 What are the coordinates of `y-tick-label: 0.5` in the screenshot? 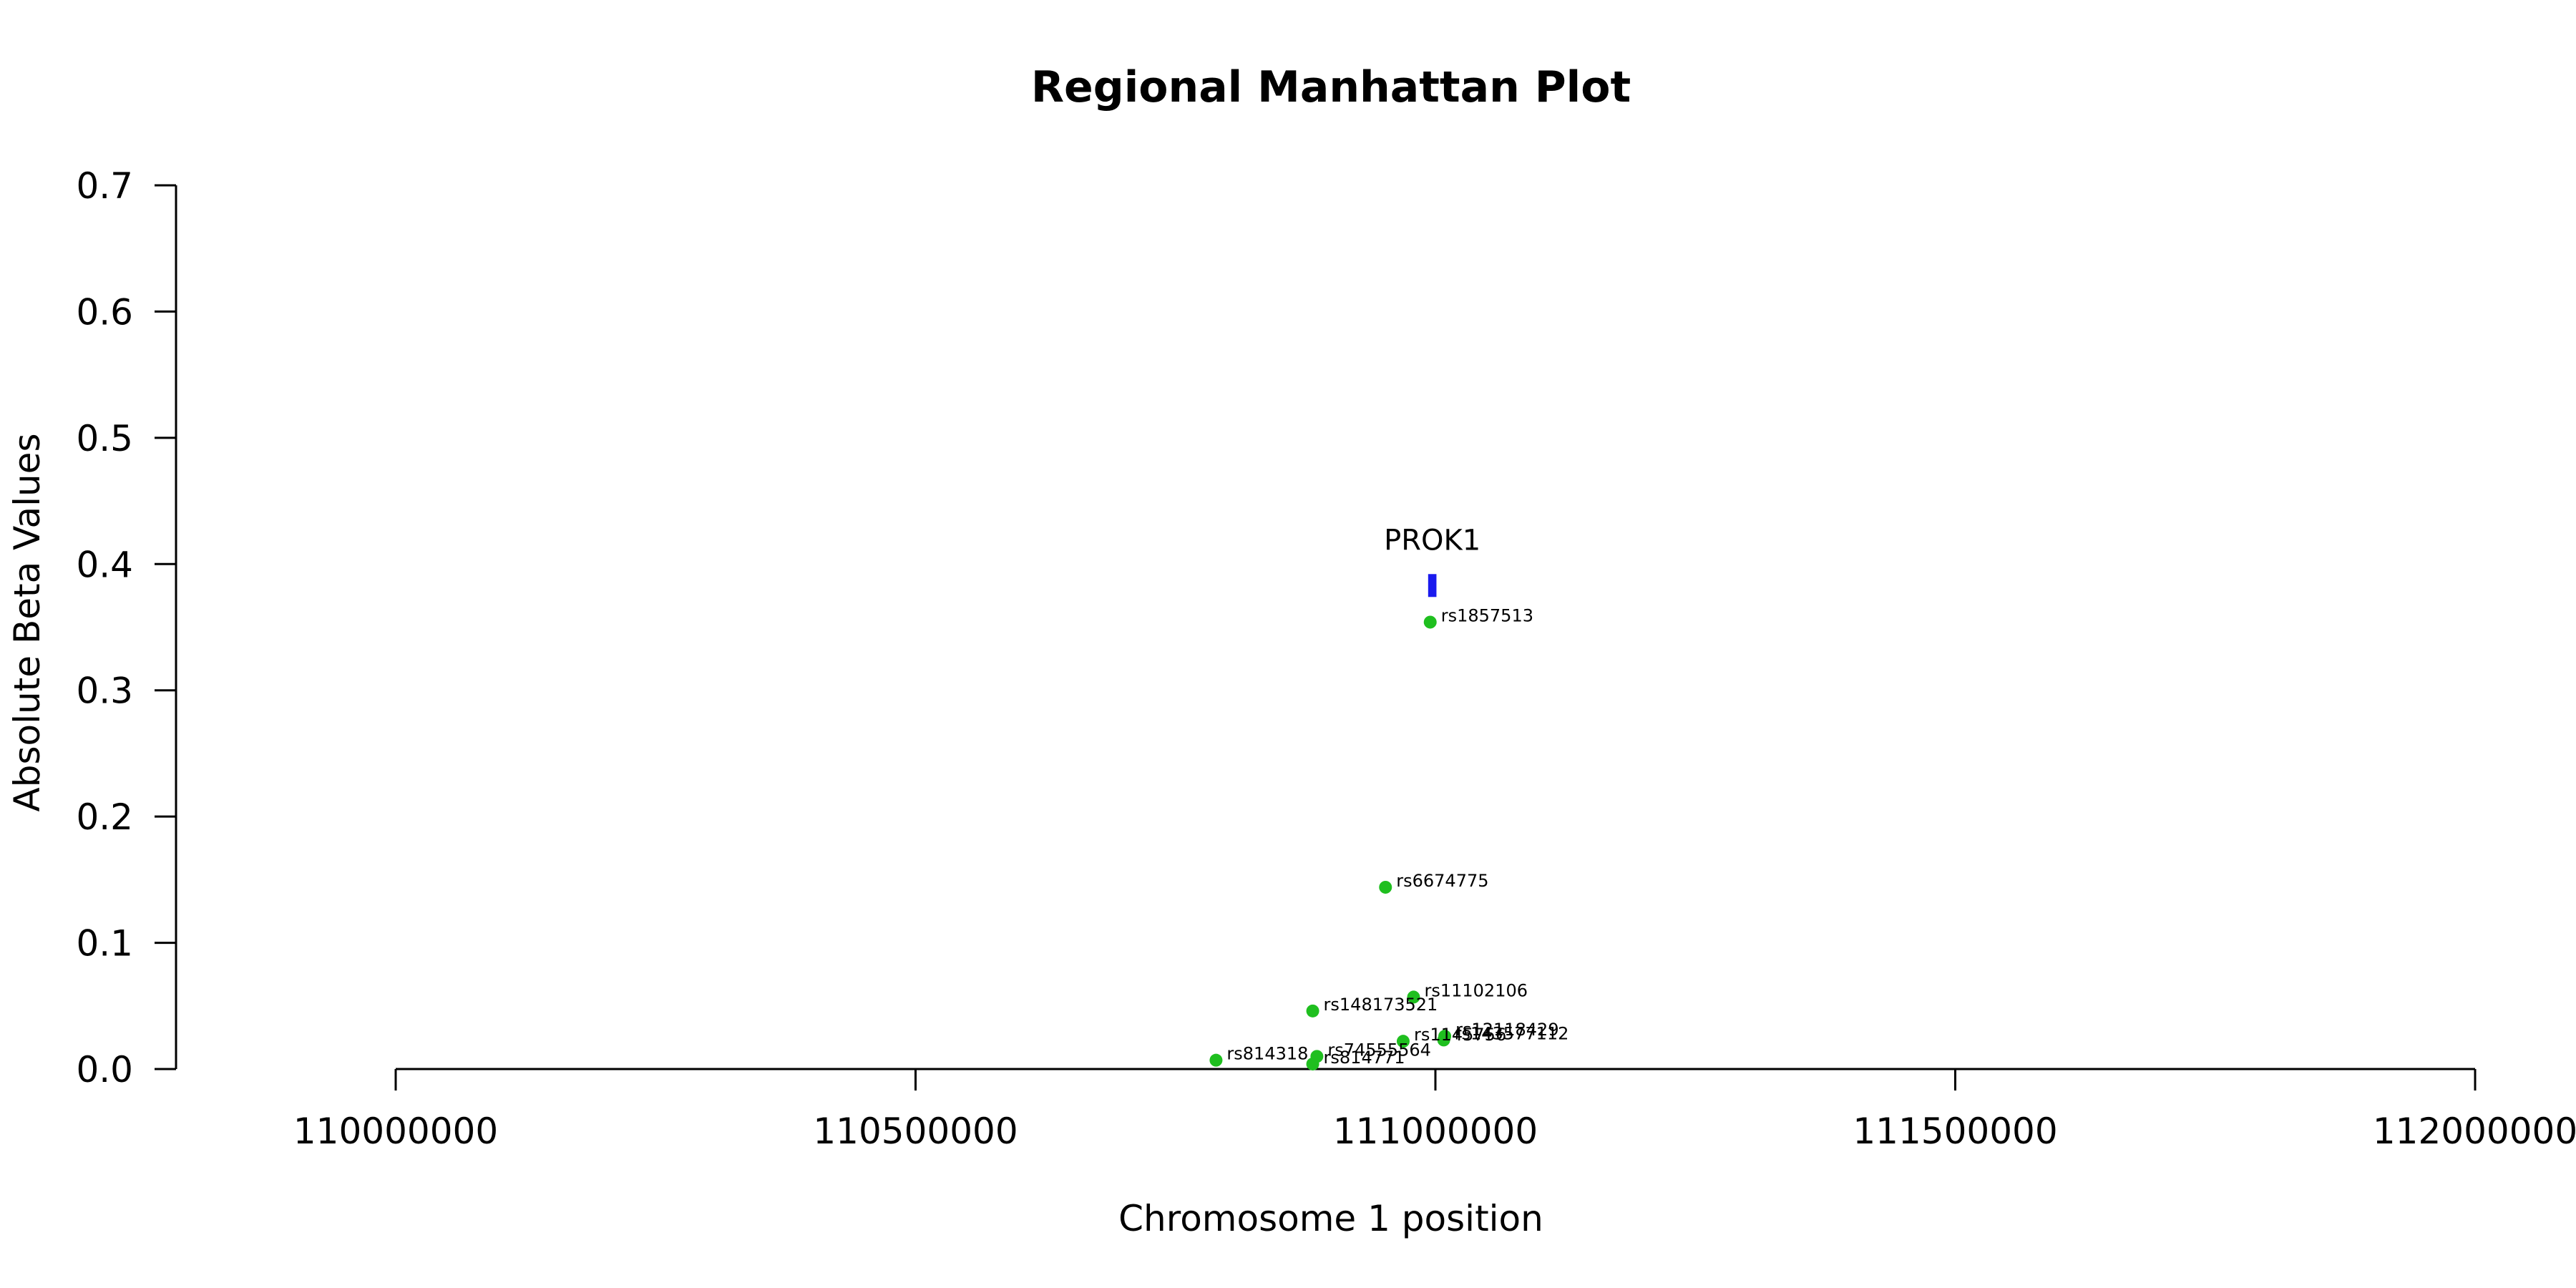 It's located at (104, 438).